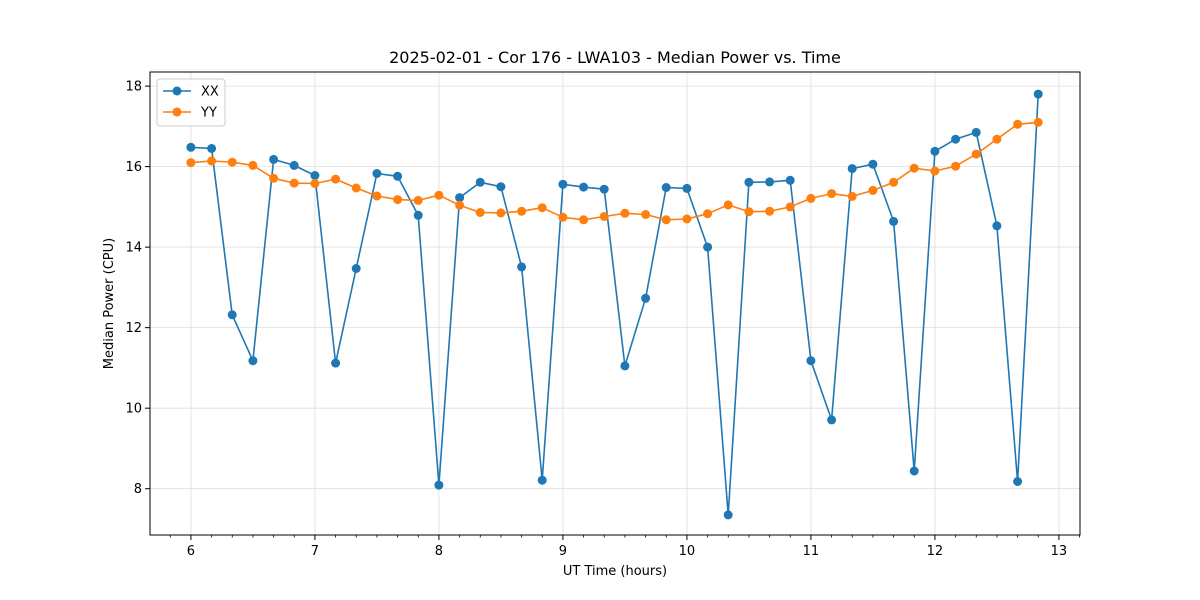  What do you see at coordinates (210, 92) in the screenshot?
I see `legend-xx-label: XX` at bounding box center [210, 92].